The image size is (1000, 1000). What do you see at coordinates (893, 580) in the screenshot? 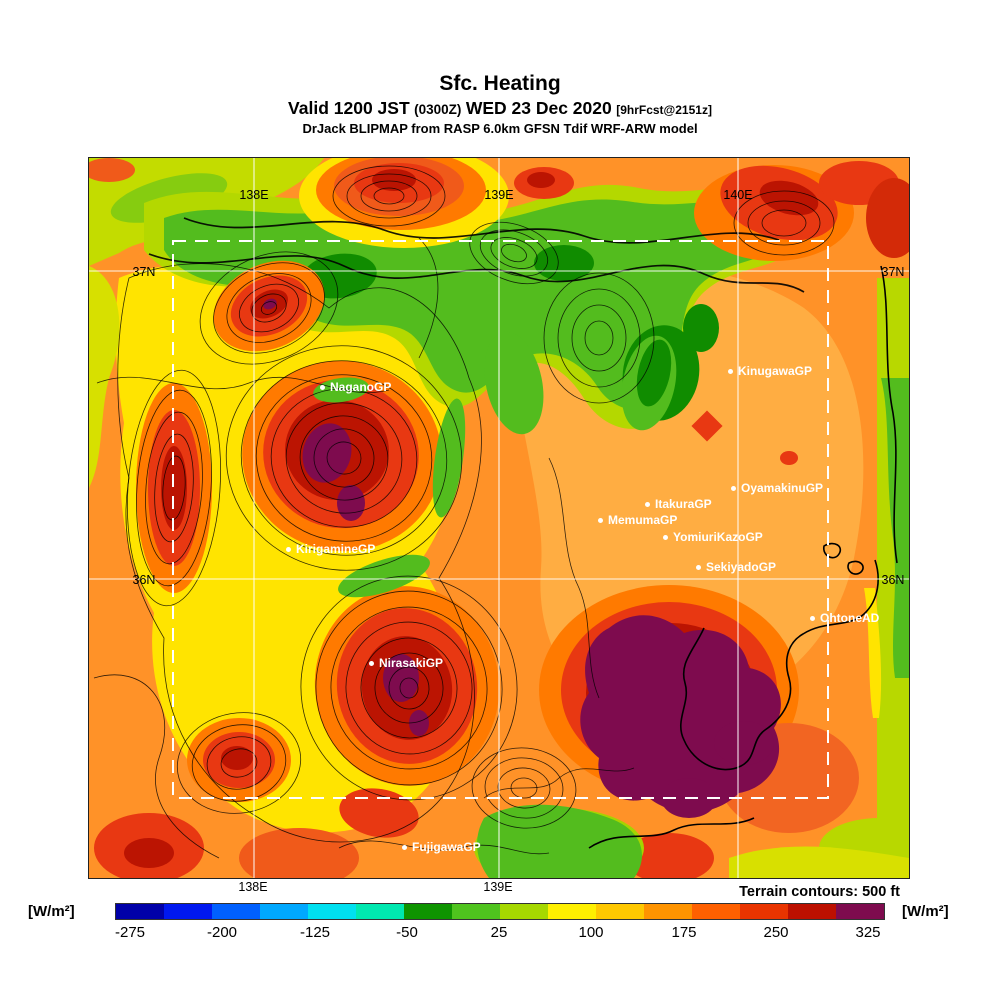
I see `lat-label-right-36n: 36N` at bounding box center [893, 580].